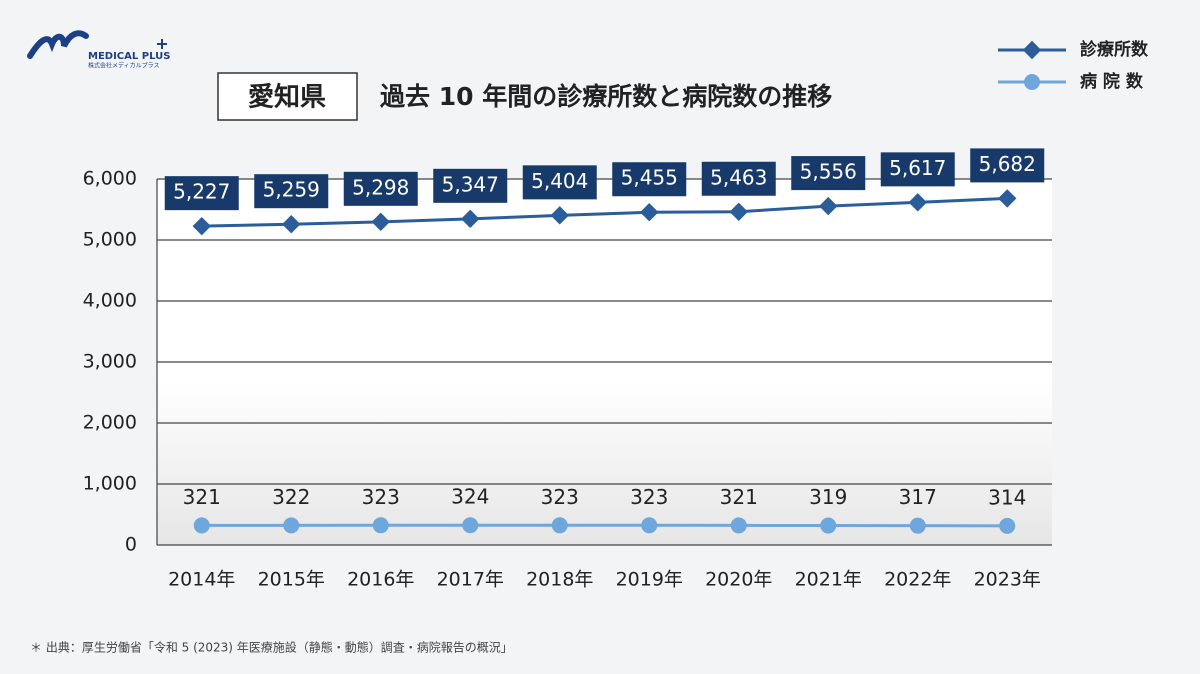 The height and width of the screenshot is (674, 1200). I want to click on value-label: 5,259, so click(291, 190).